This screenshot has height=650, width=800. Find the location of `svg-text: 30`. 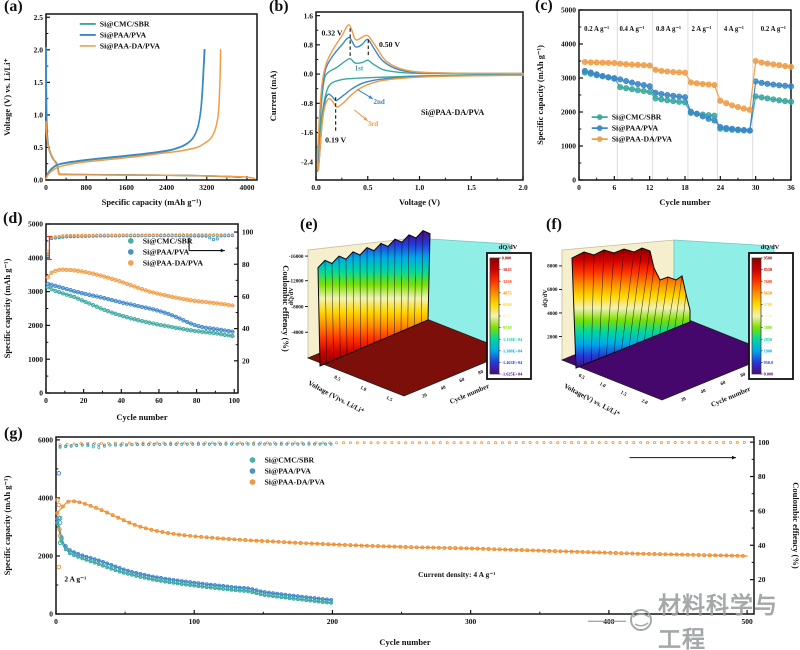

svg-text: 30 is located at coordinates (756, 187).